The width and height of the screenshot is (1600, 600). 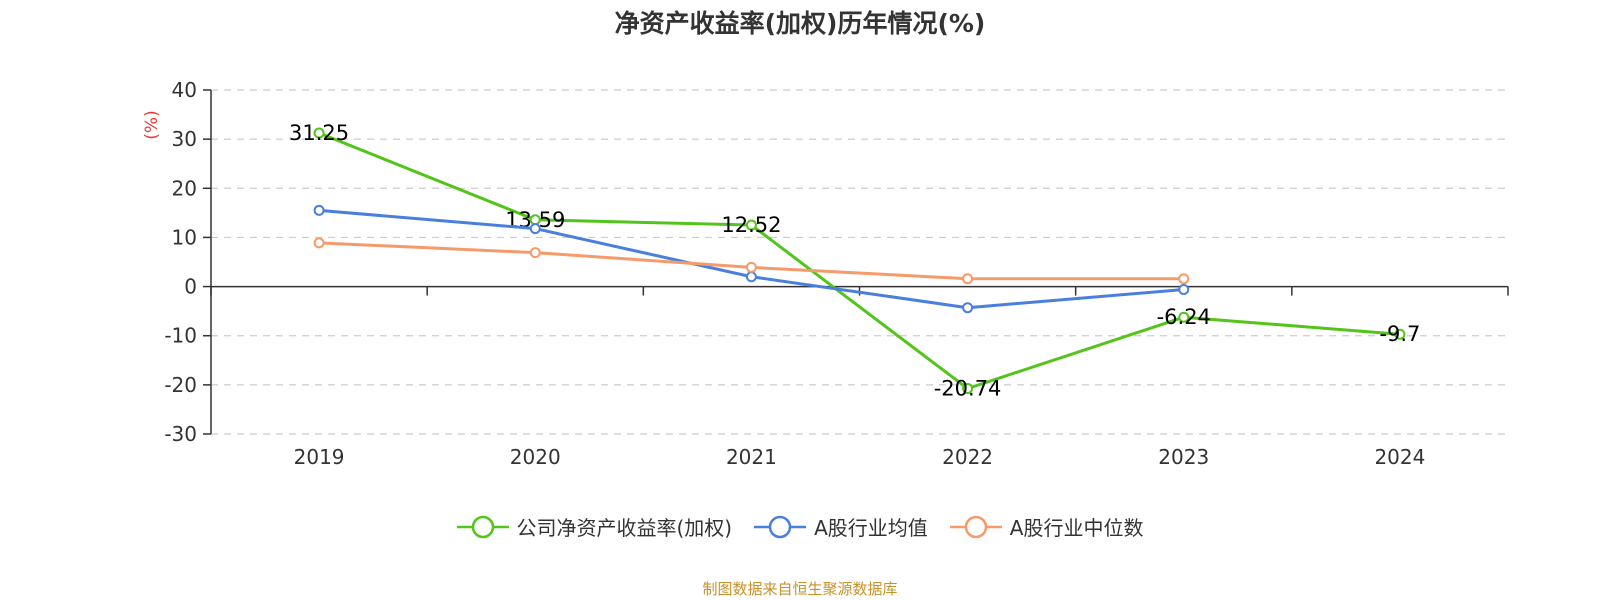 I want to click on legend-item-company-roe: 公司净资产收益率(加权), so click(x=594, y=526).